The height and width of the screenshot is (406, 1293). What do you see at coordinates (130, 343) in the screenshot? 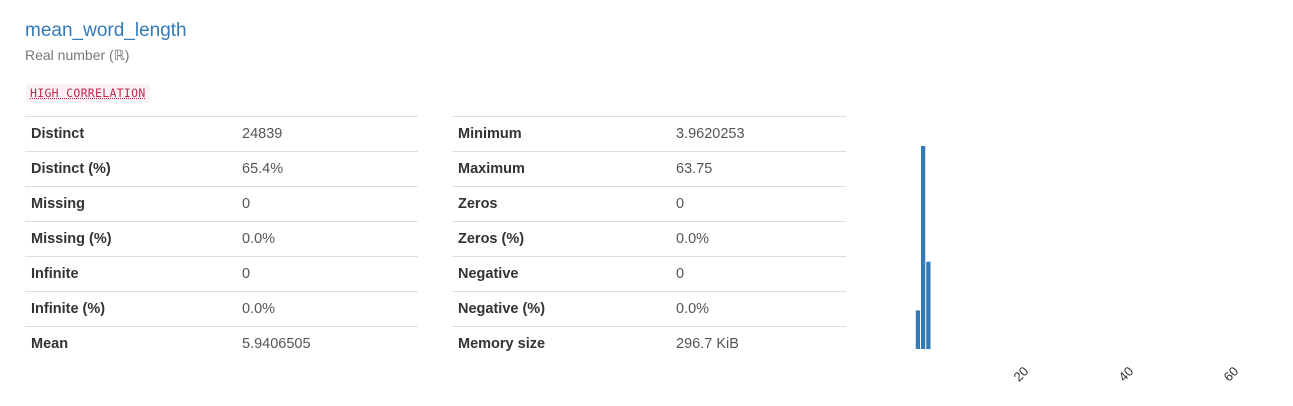
I see `stat-label: Mean` at bounding box center [130, 343].